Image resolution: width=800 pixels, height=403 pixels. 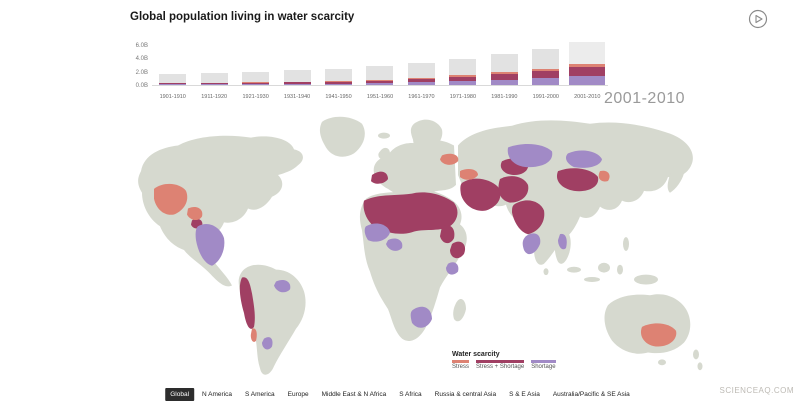 I want to click on continent-north-america, so click(x=220, y=211).